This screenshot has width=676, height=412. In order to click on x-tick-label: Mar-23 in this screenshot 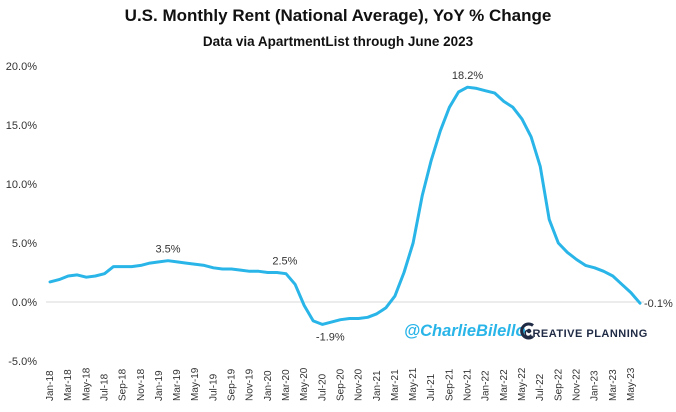, I will do `click(613, 385)`.